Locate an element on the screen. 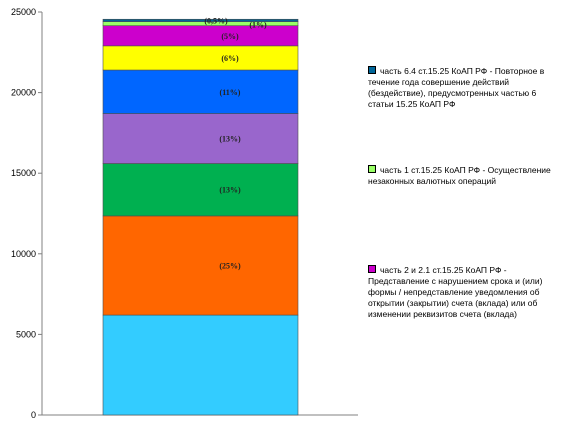 Image resolution: width=562 pixels, height=427 pixels. data-label: (1%) is located at coordinates (258, 25).